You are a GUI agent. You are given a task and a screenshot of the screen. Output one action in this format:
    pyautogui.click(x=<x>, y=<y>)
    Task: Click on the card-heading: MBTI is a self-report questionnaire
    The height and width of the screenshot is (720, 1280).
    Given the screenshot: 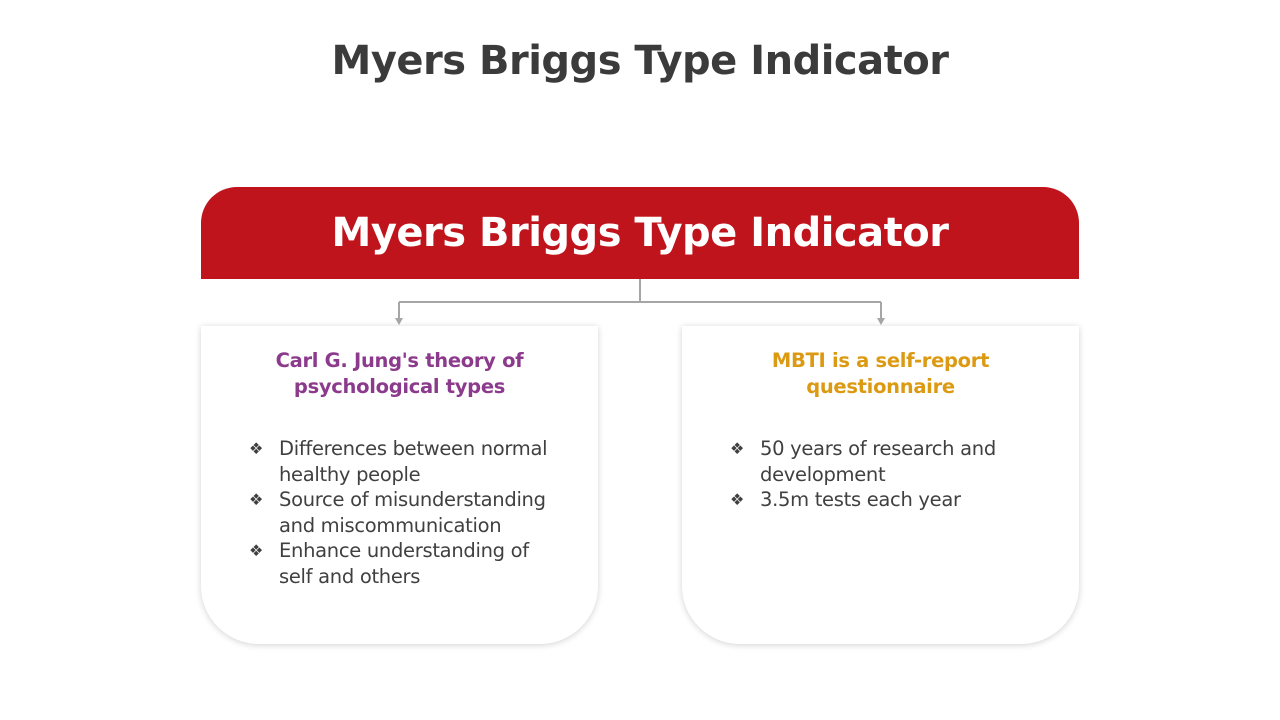 What is the action you would take?
    pyautogui.click(x=880, y=373)
    